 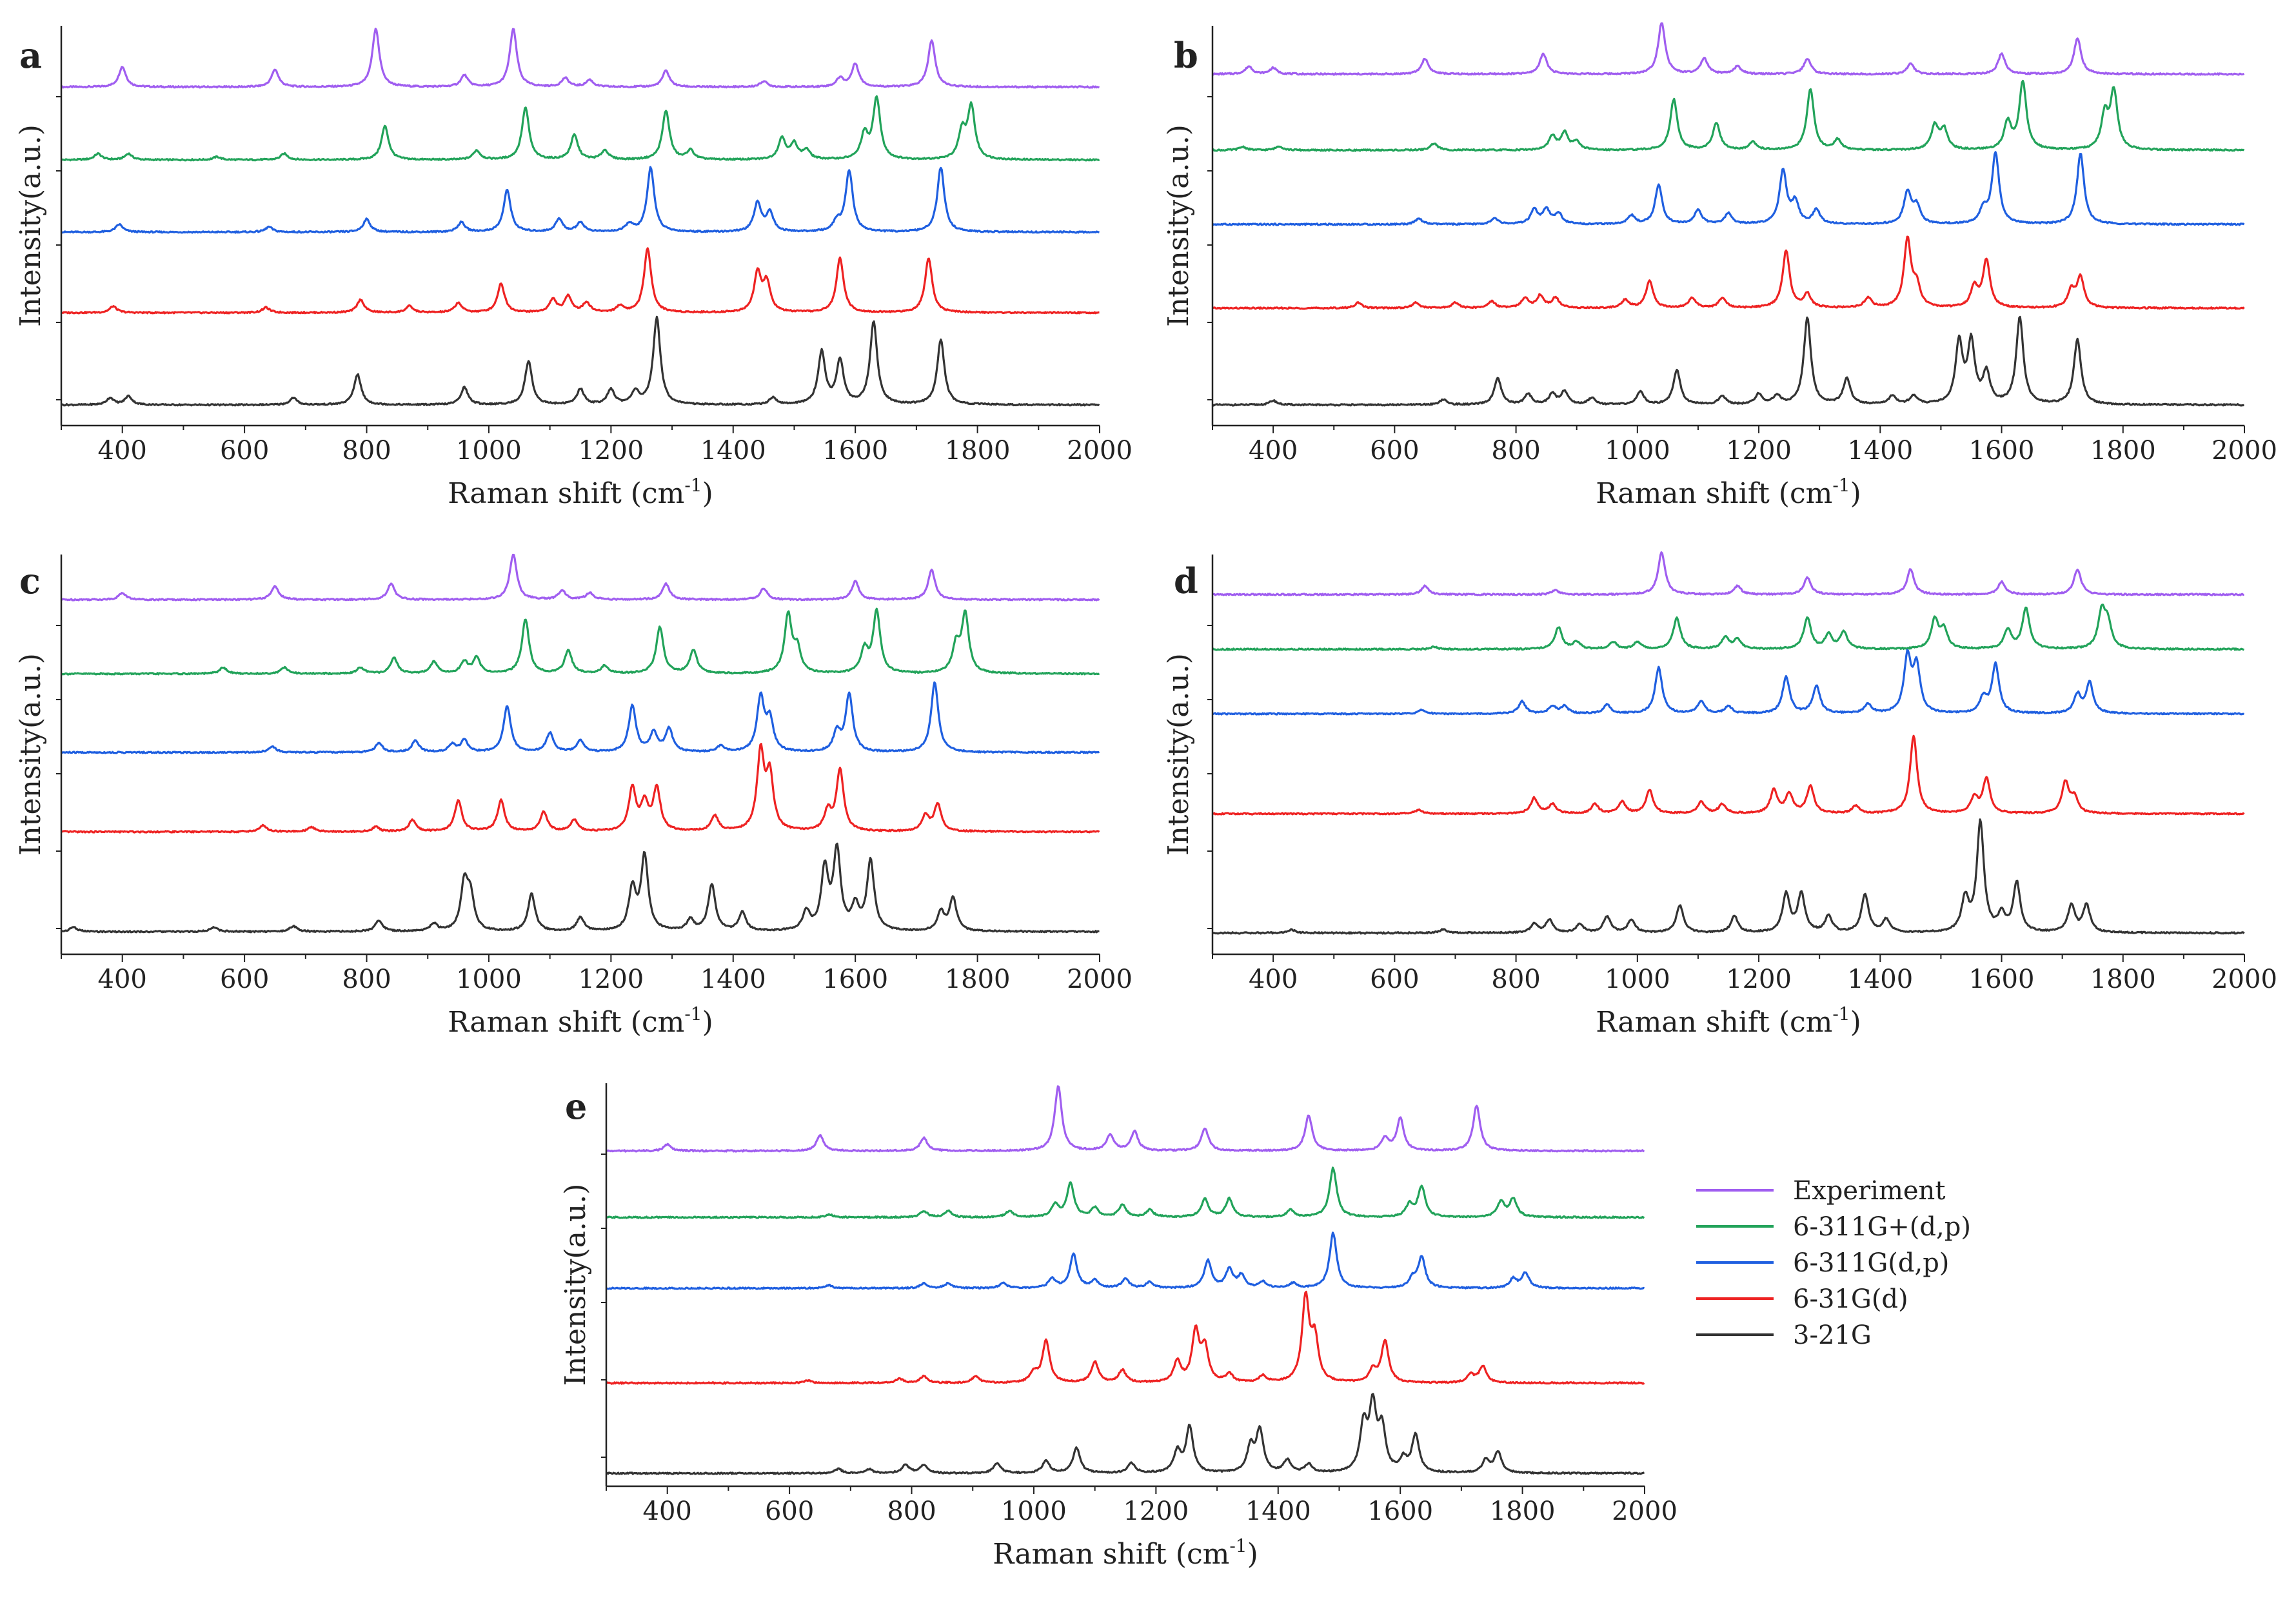 I want to click on legend-label: Experiment, so click(x=1869, y=1191).